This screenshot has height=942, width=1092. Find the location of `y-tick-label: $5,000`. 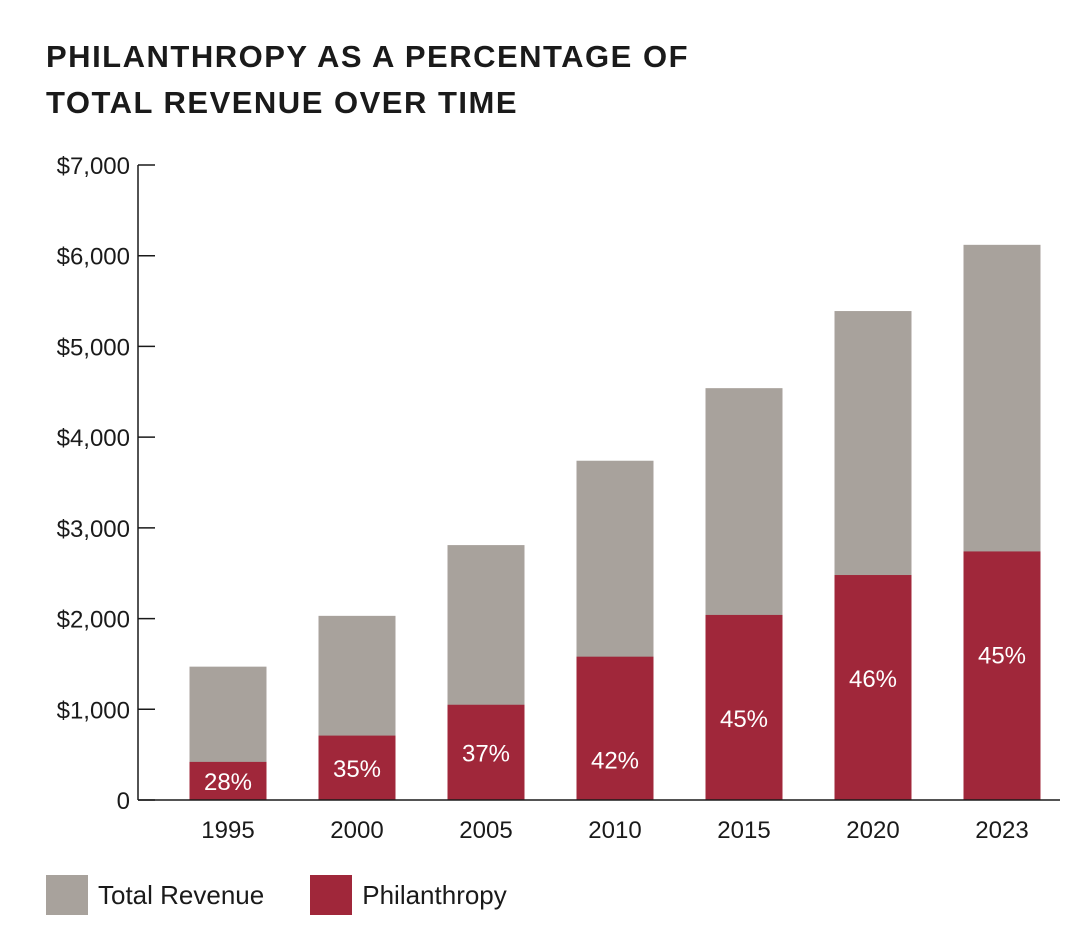

y-tick-label: $5,000 is located at coordinates (93, 347).